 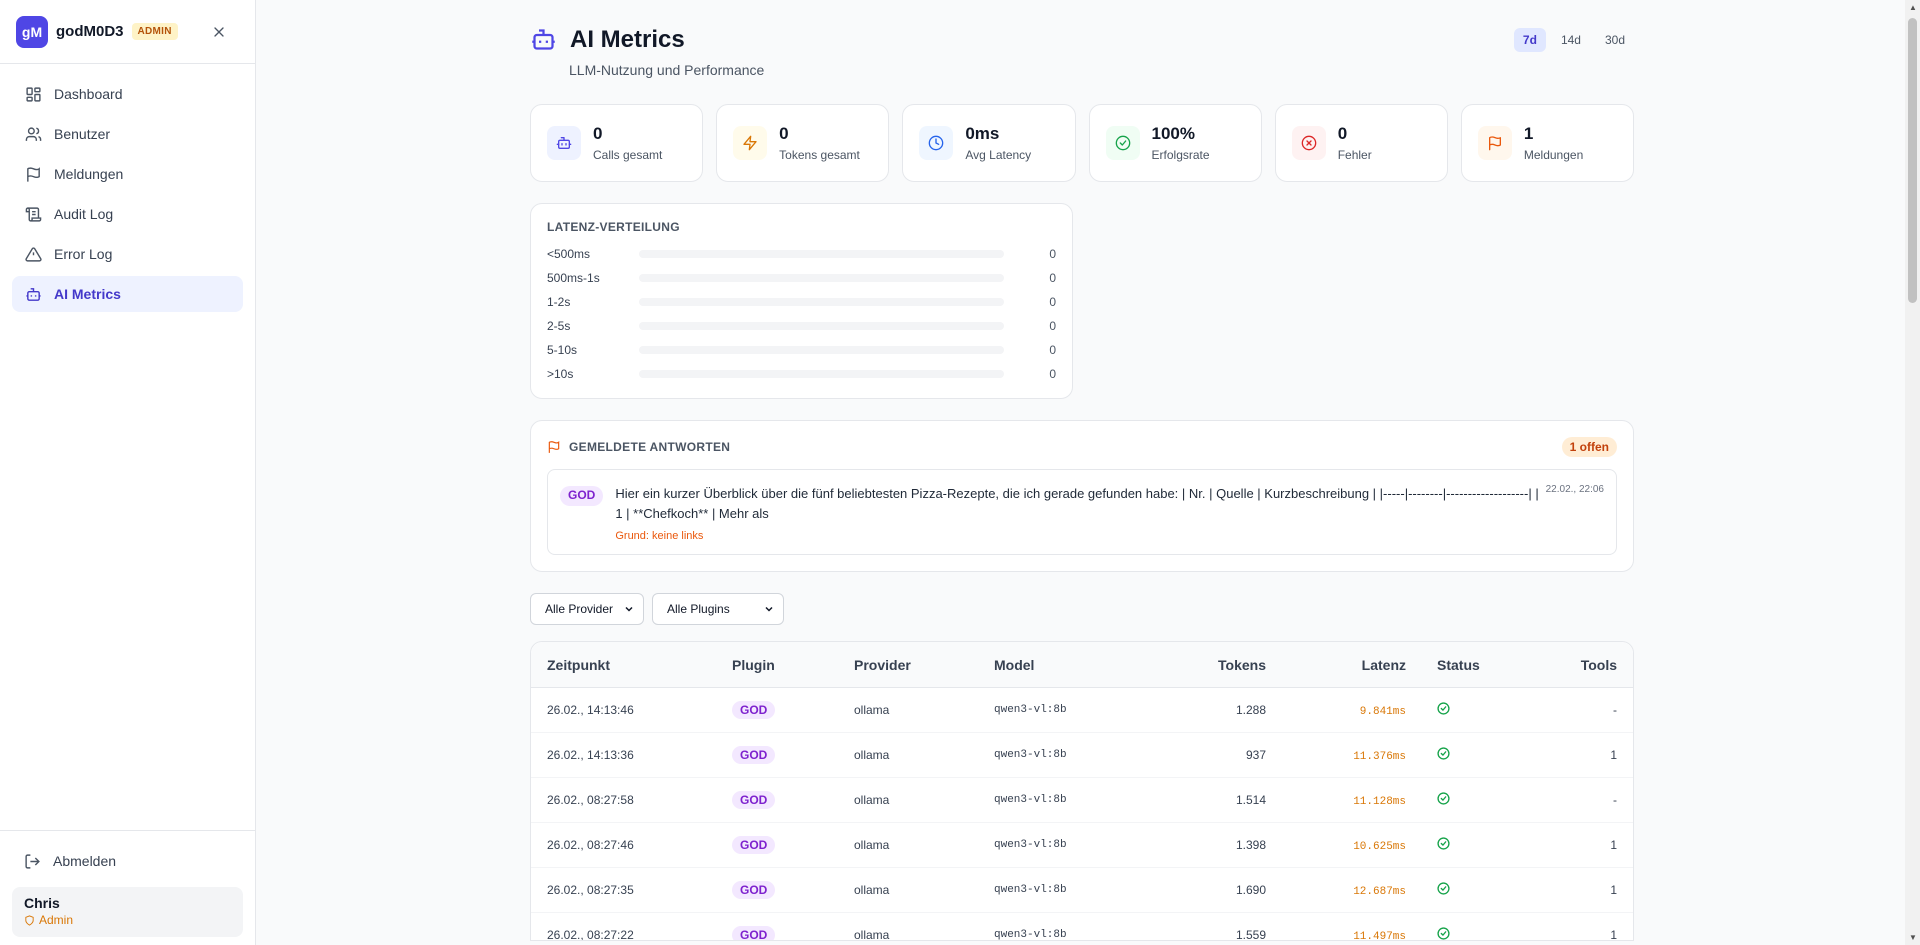 I want to click on latency-bucket-row: 1-2s 0, so click(x=801, y=302).